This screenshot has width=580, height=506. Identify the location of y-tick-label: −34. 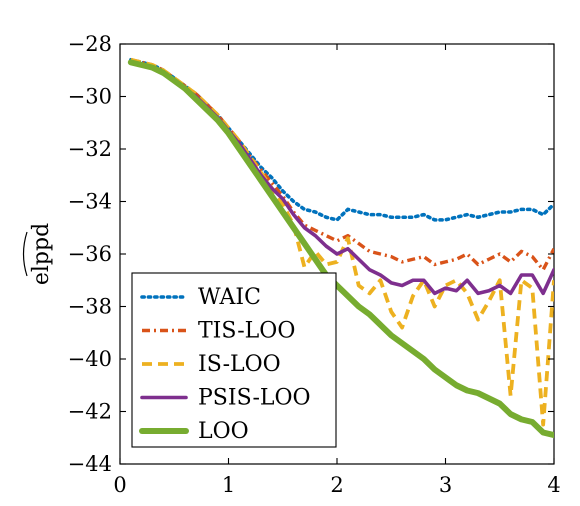
(90, 202).